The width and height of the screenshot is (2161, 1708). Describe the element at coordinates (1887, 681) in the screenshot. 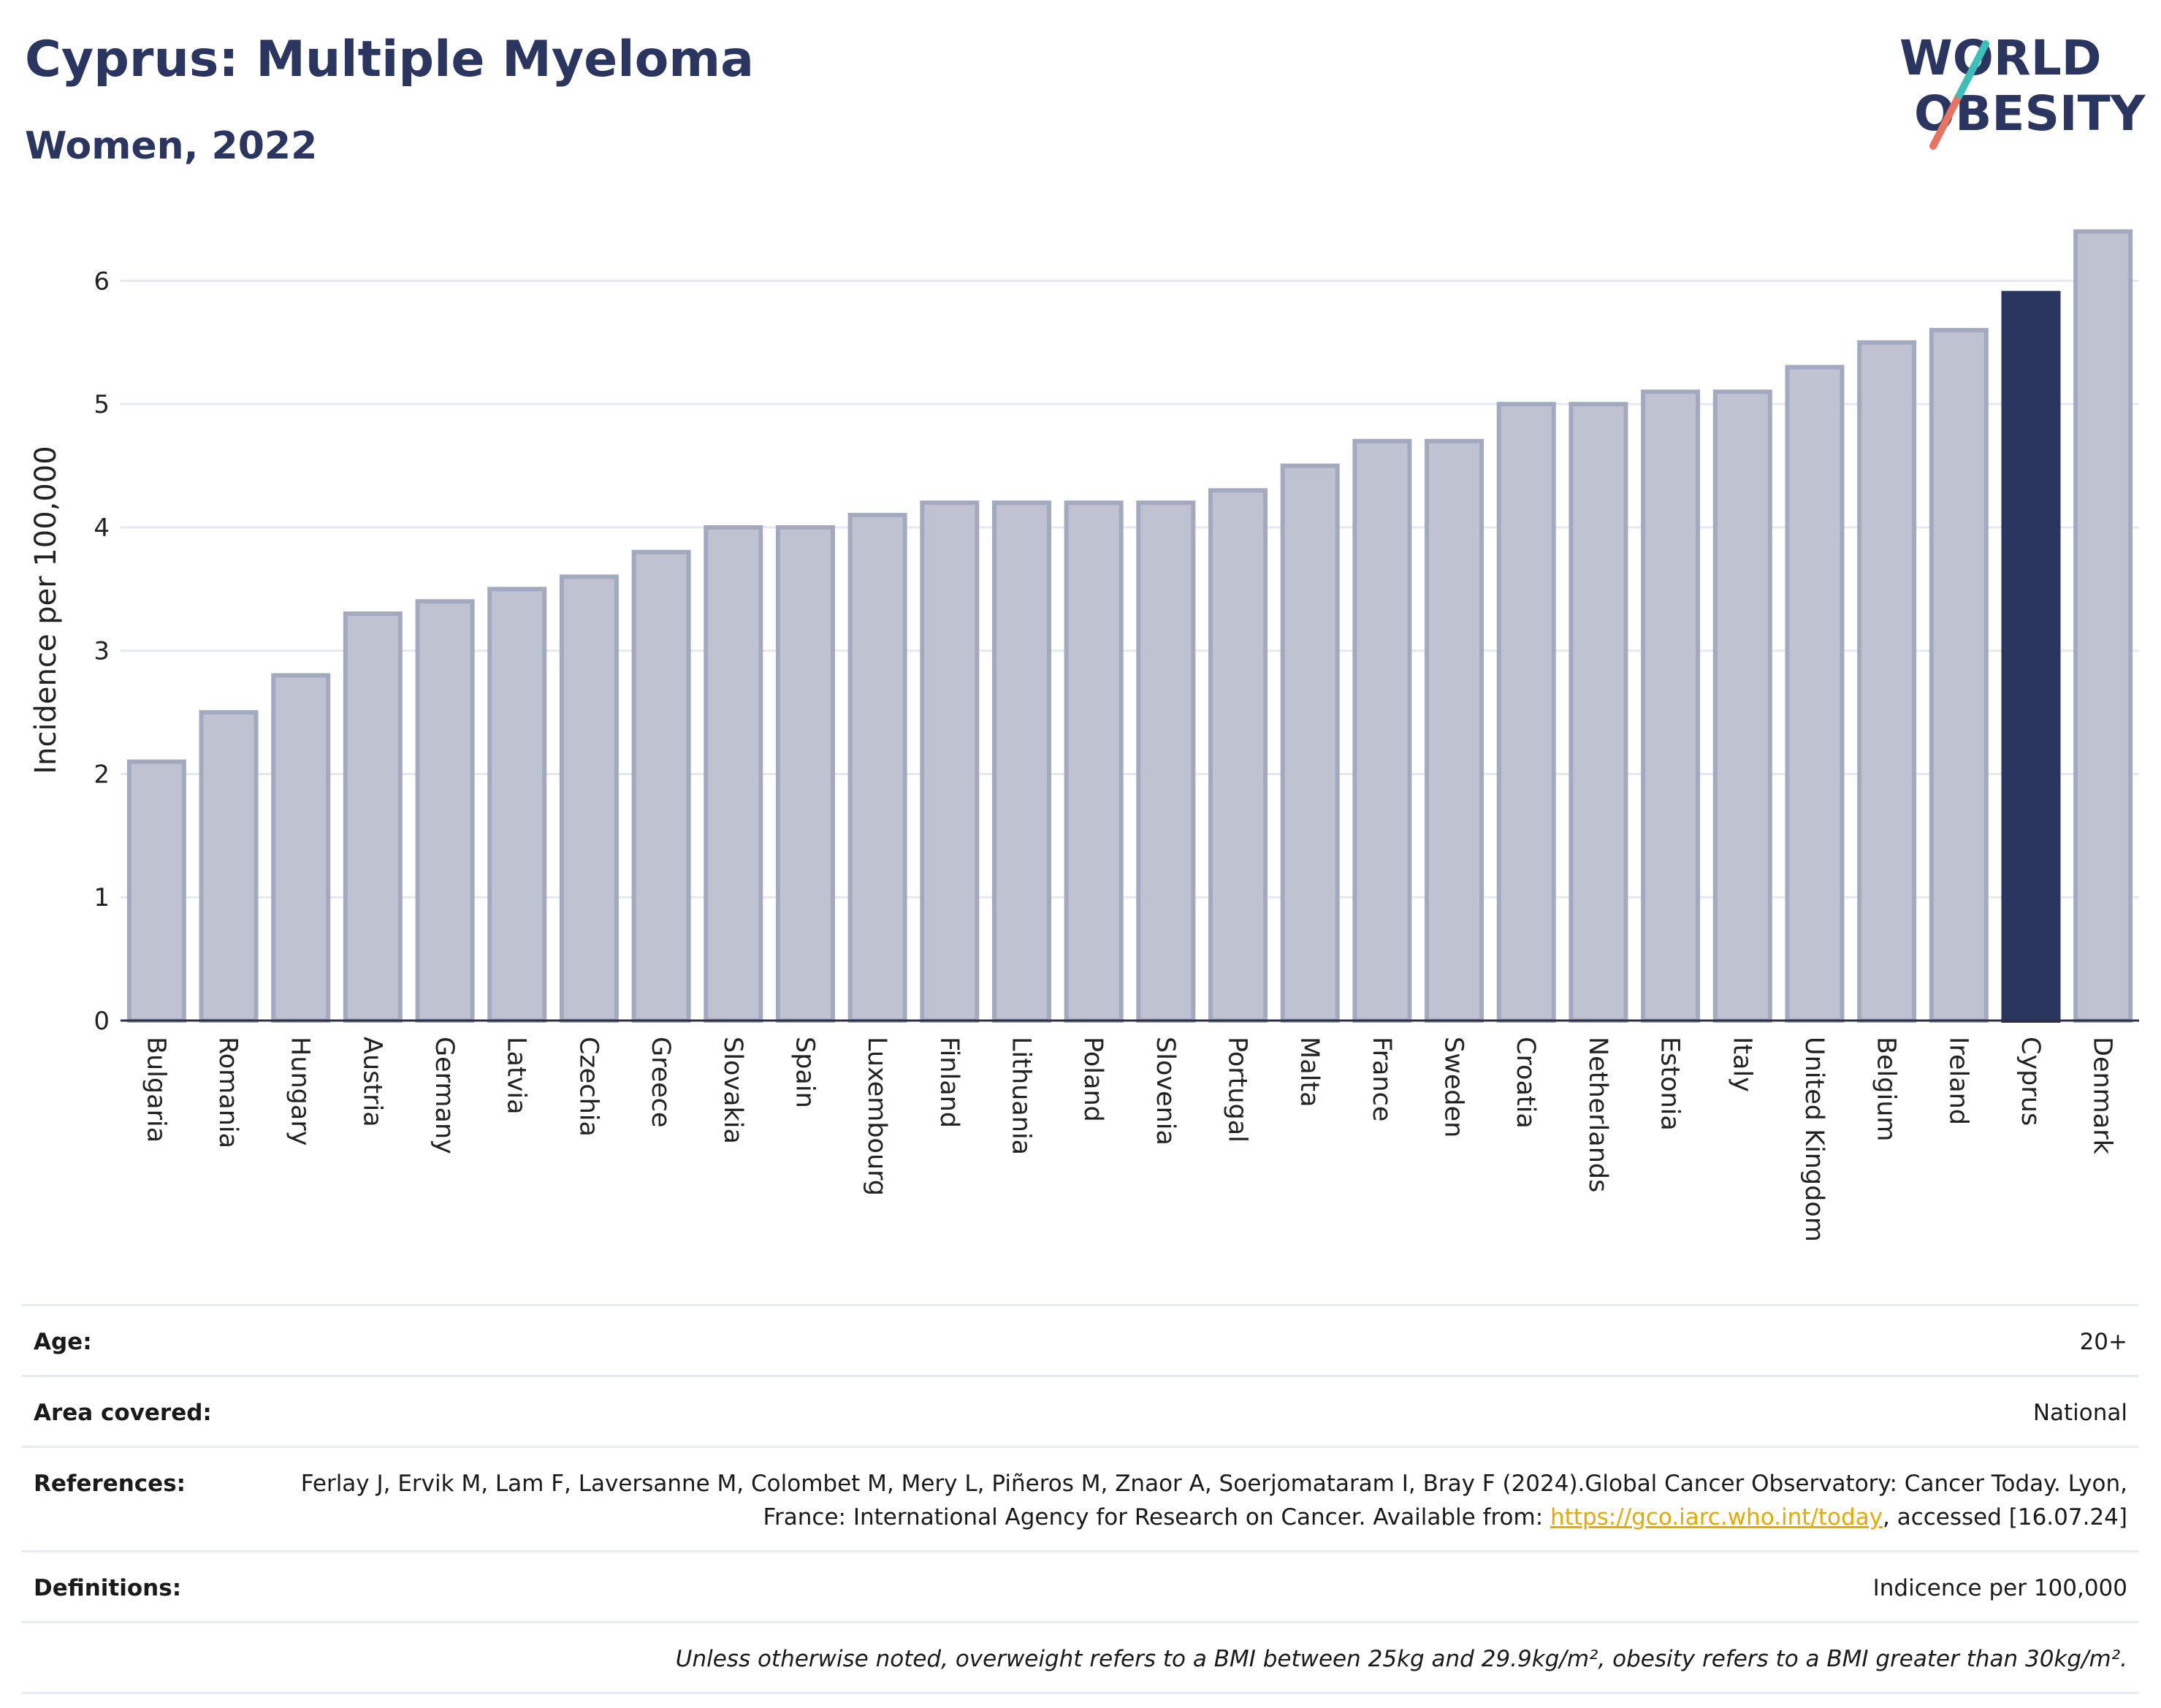

I see `bar-belgium` at that location.